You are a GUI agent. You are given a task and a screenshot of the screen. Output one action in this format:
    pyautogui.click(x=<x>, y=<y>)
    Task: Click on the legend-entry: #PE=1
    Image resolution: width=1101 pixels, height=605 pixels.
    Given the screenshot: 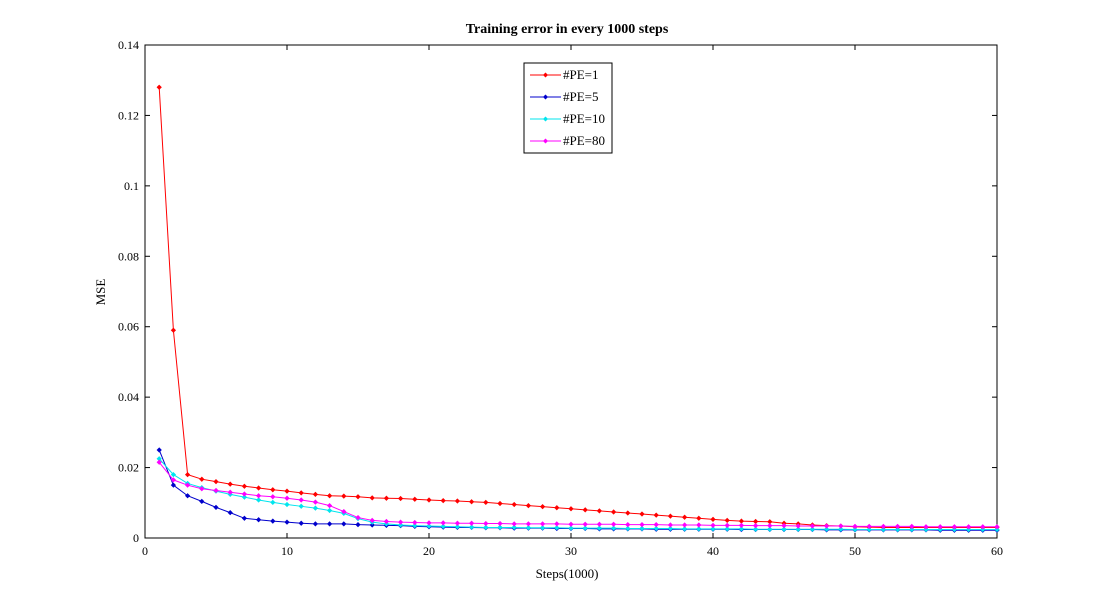 What is the action you would take?
    pyautogui.click(x=564, y=74)
    